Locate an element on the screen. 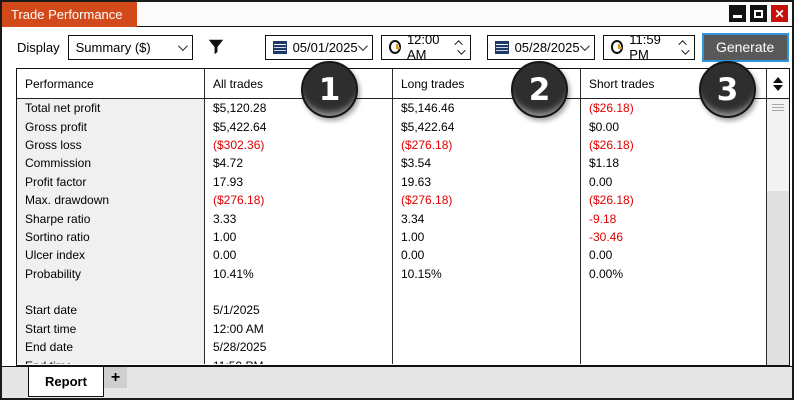 This screenshot has height=400, width=794. row-label-cell: Probability is located at coordinates (111, 273).